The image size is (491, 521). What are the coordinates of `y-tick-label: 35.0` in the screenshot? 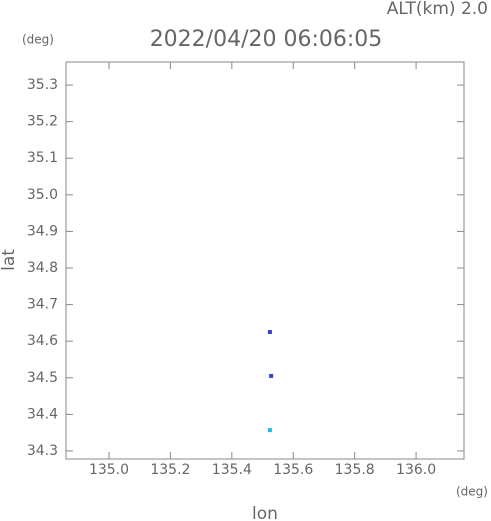 It's located at (42, 195).